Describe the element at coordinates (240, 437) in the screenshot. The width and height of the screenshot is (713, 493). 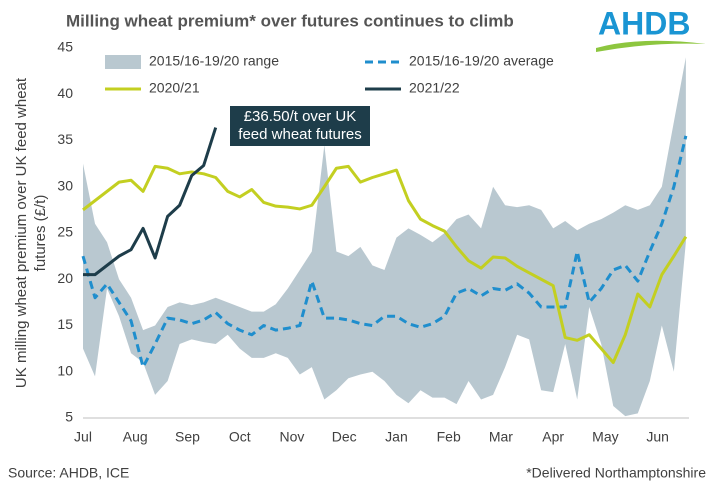
I see `x-tick-label: Oct` at that location.